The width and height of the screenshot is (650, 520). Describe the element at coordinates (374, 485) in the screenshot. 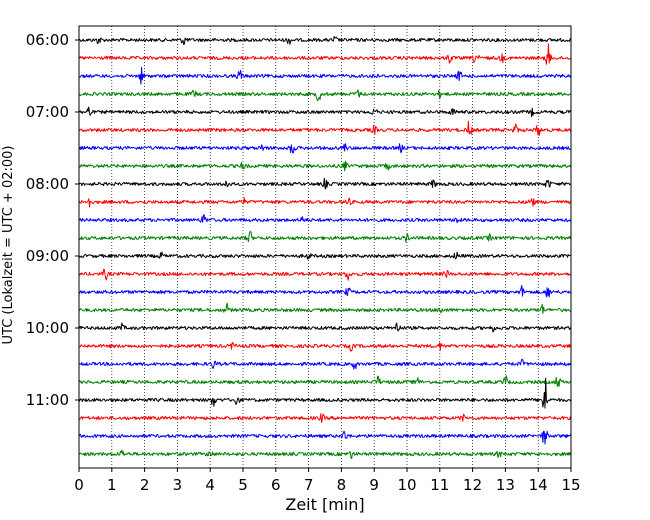

I see `x-tick-label: 9` at that location.